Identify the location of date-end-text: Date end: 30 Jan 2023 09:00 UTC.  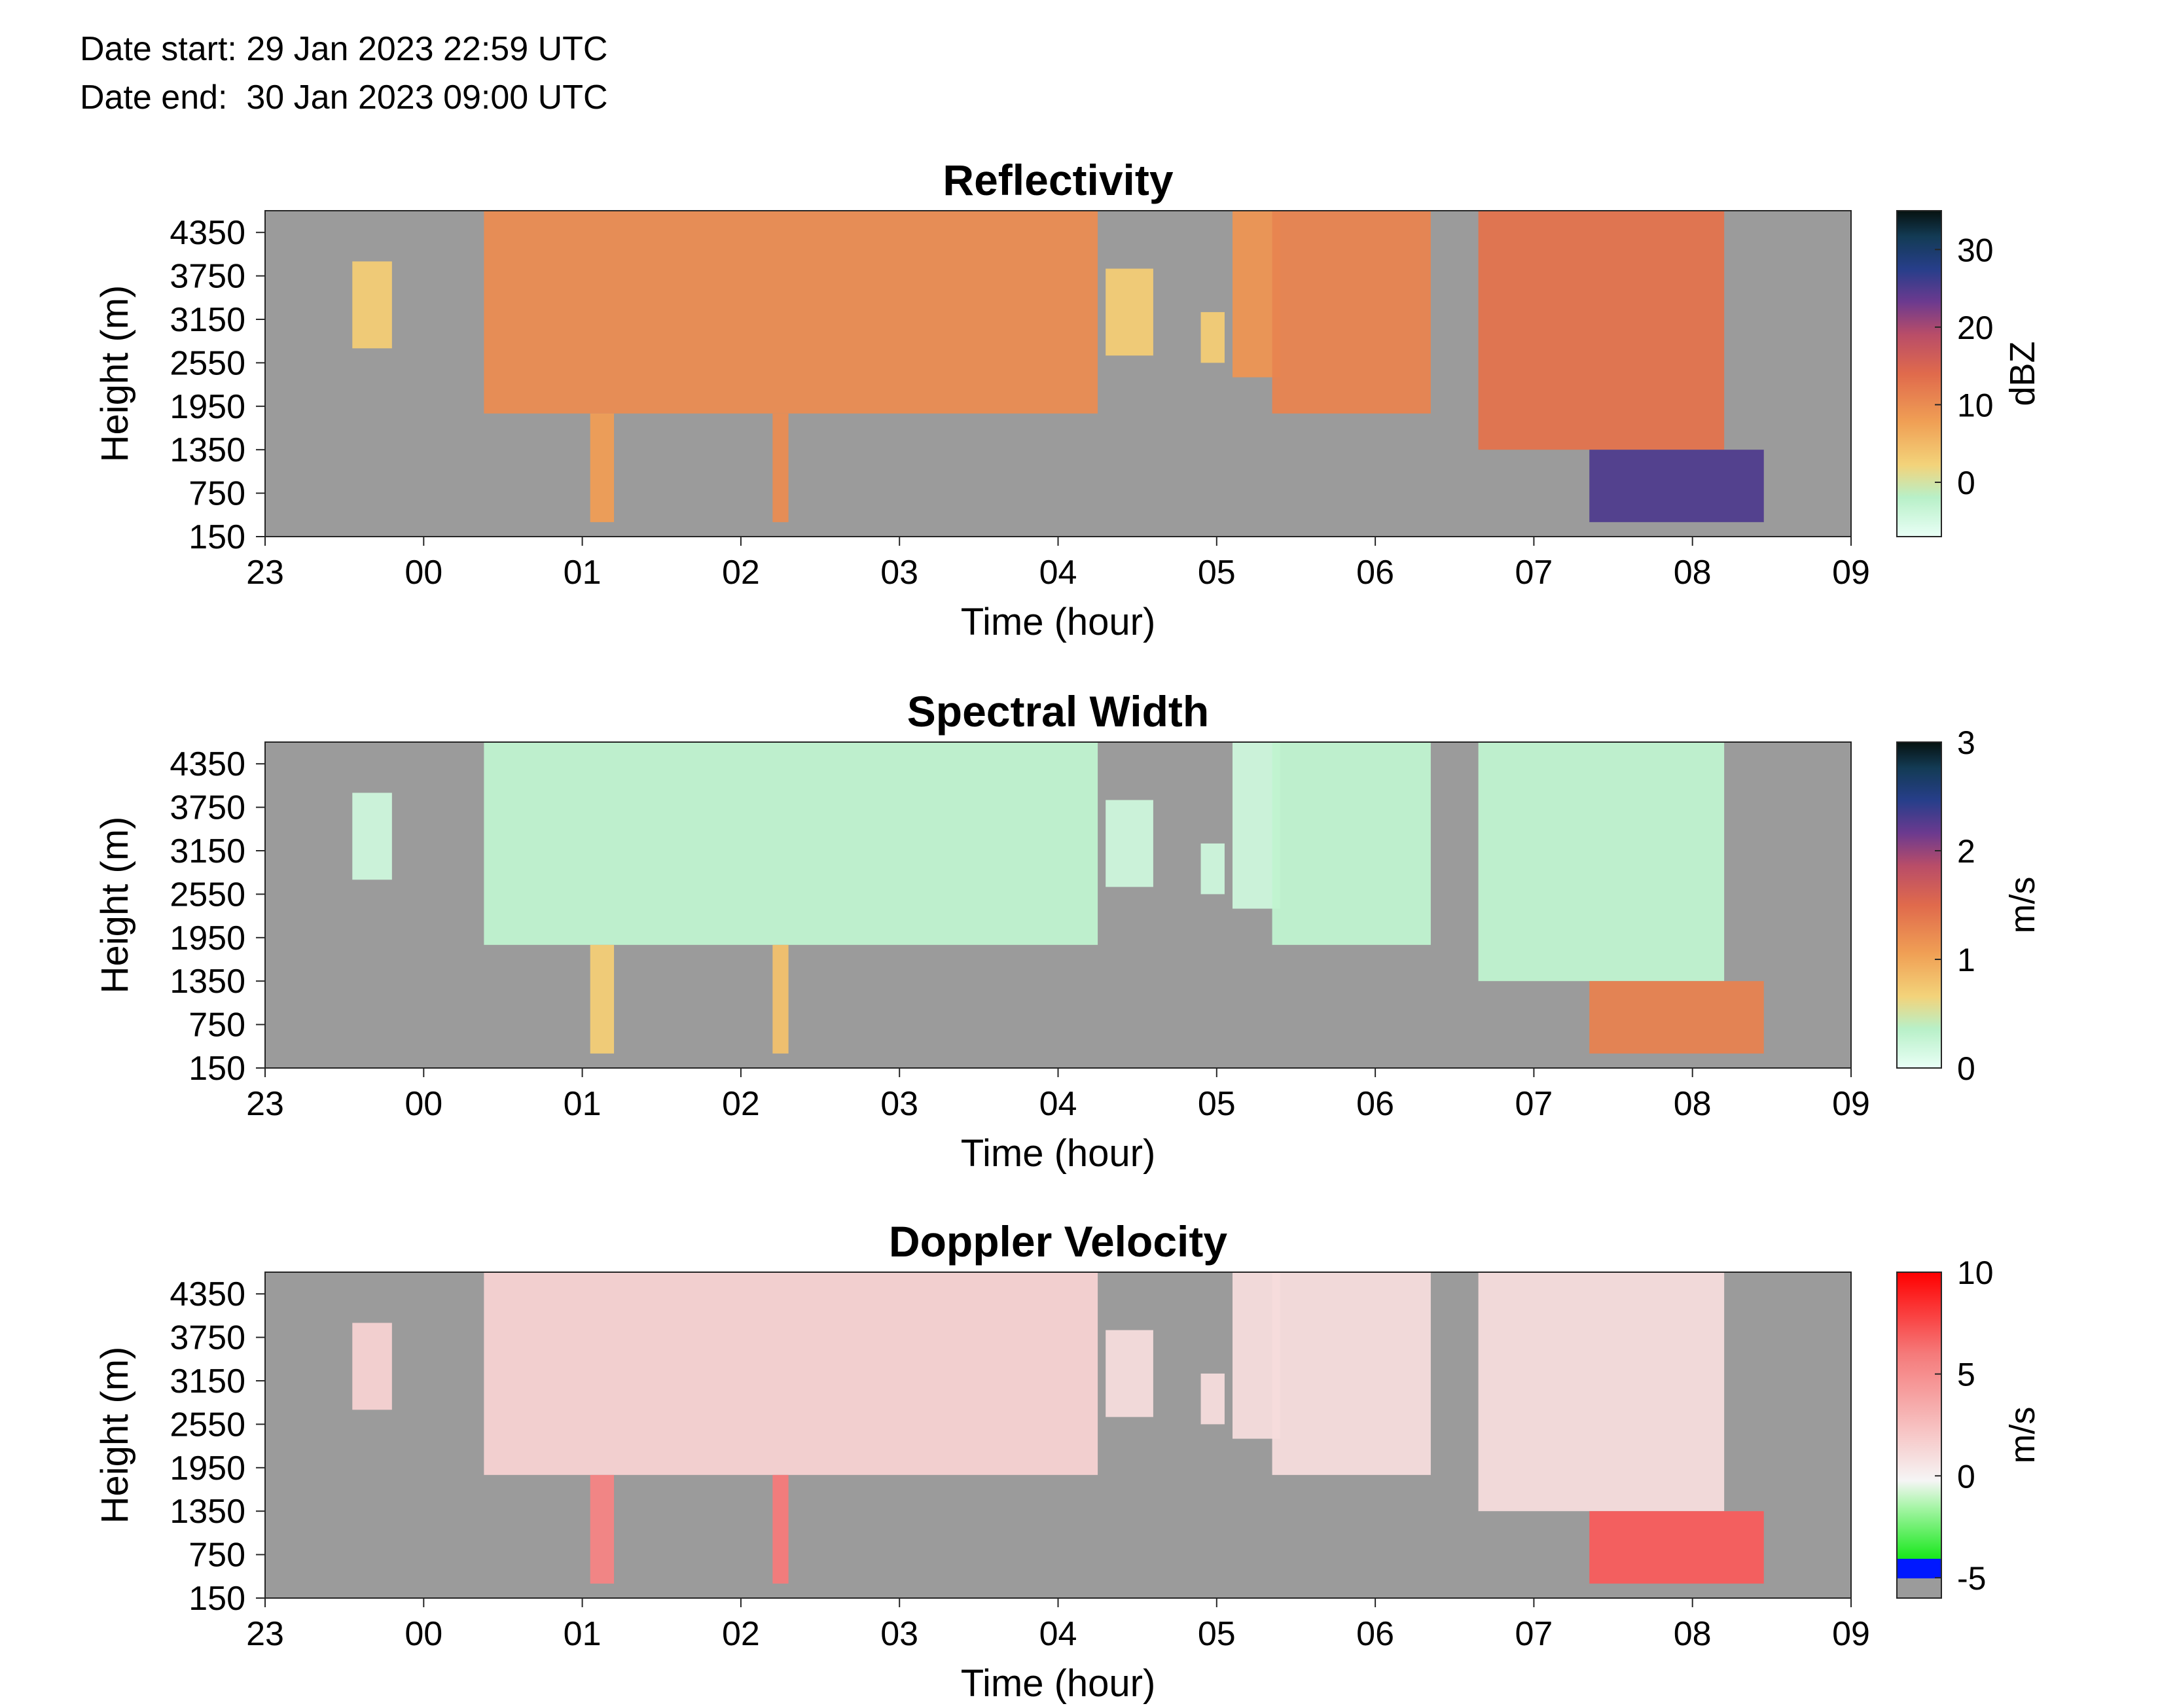
(344, 97).